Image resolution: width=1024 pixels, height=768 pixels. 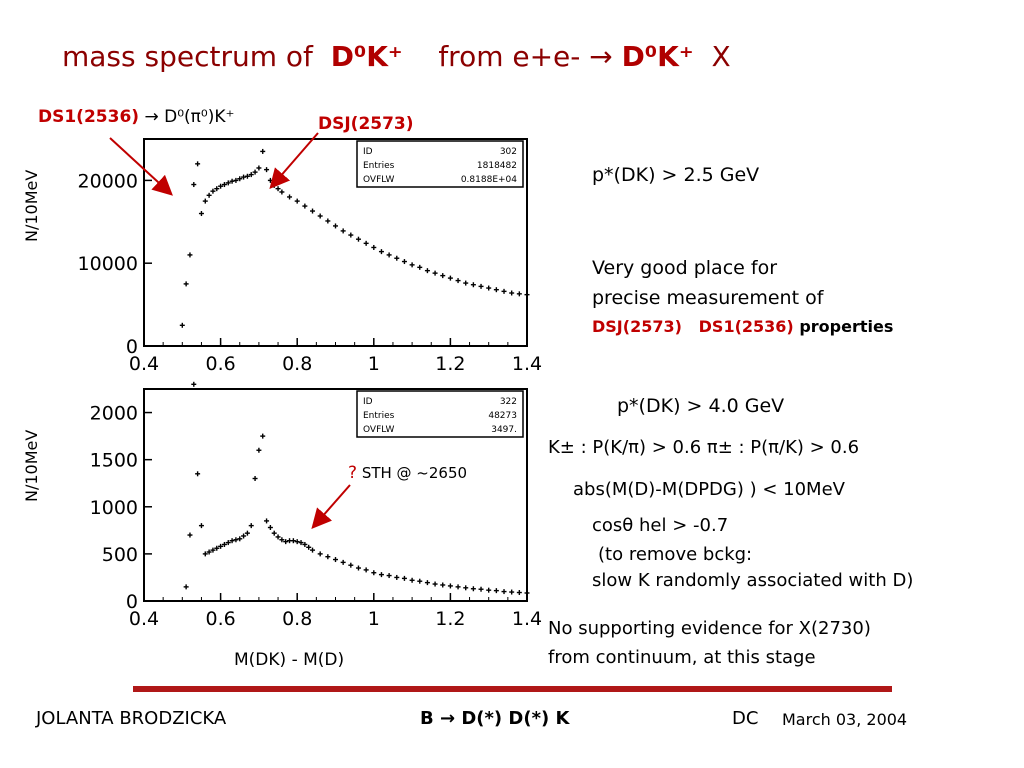 What do you see at coordinates (220, 619) in the screenshot?
I see `bottom-xtick-label: 0.6` at bounding box center [220, 619].